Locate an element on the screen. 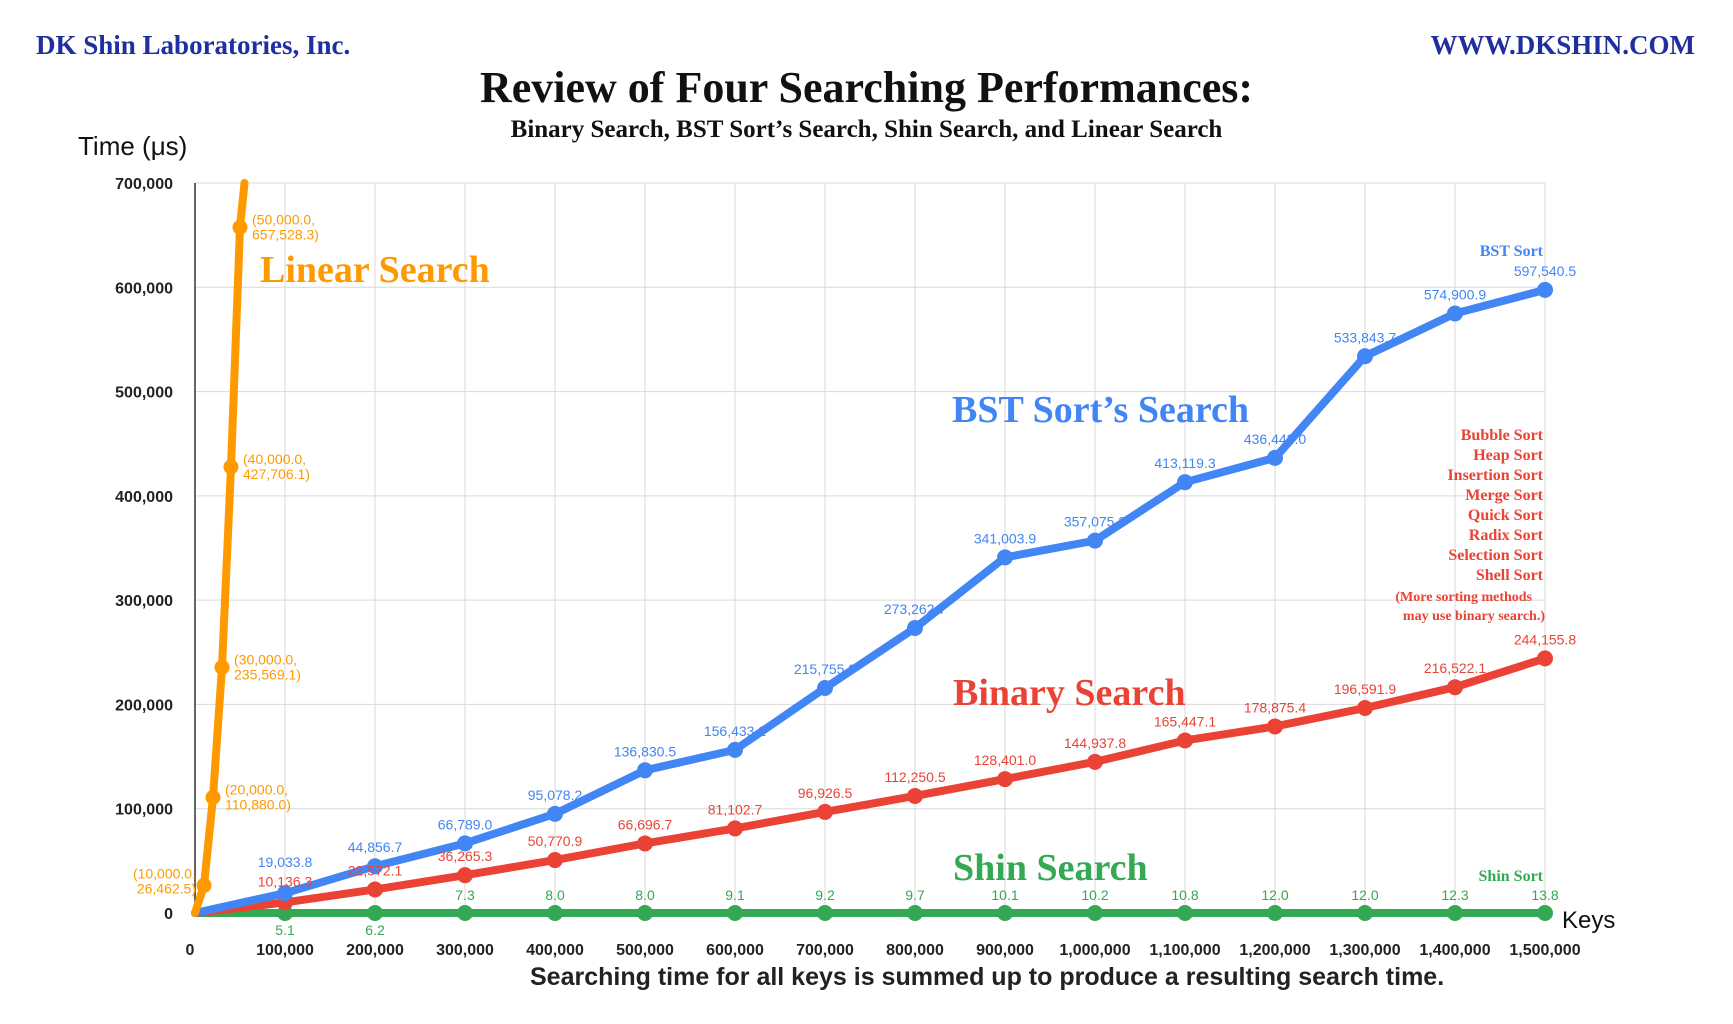  data-label-line: (40,000.0, is located at coordinates (274, 459).